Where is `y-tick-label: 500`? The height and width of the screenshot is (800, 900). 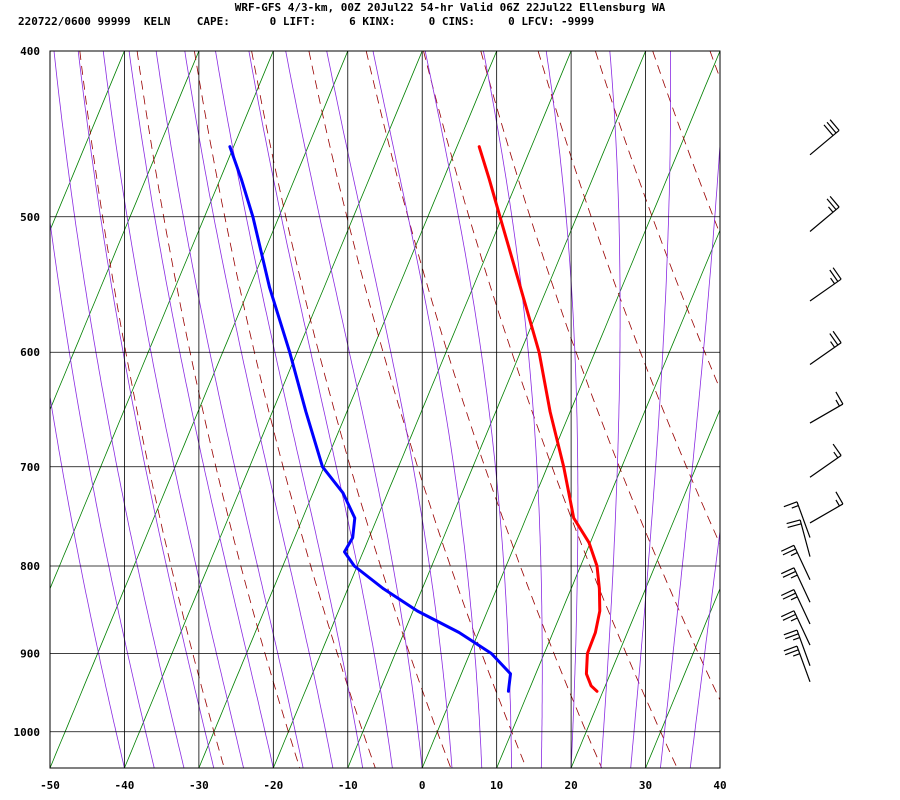 y-tick-label: 500 is located at coordinates (30, 217).